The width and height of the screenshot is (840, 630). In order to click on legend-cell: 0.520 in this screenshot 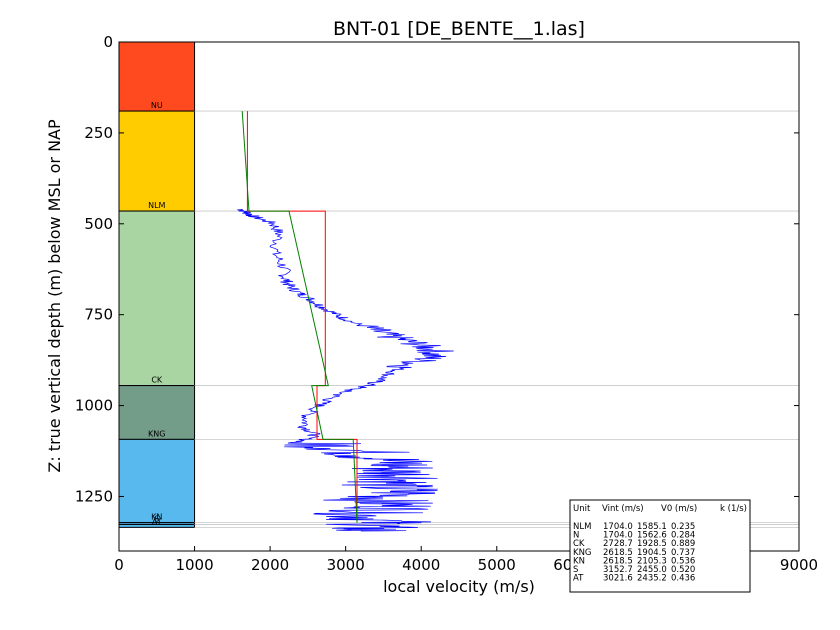, I will do `click(683, 570)`.